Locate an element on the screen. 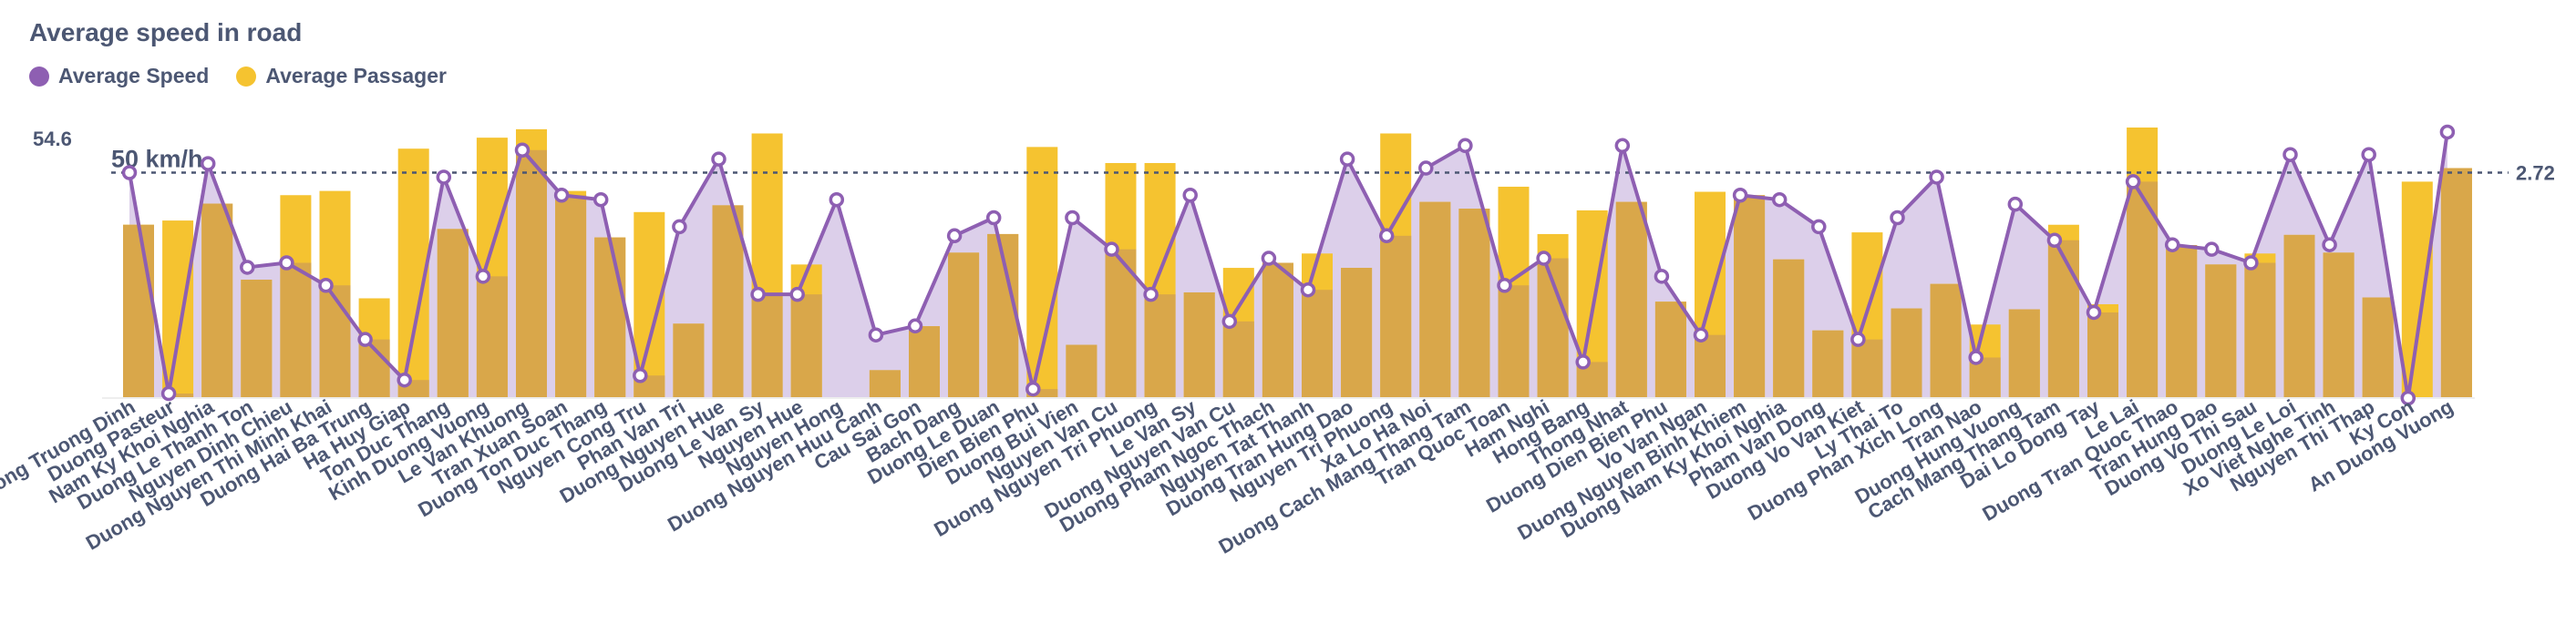  speed-point-nam-ky-khoi-nghia is located at coordinates (208, 163).